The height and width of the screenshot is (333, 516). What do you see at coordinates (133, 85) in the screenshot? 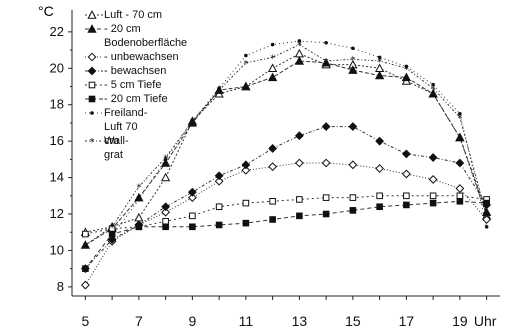
I see `legend-label-4: - 5 cm Tiefe` at bounding box center [133, 85].